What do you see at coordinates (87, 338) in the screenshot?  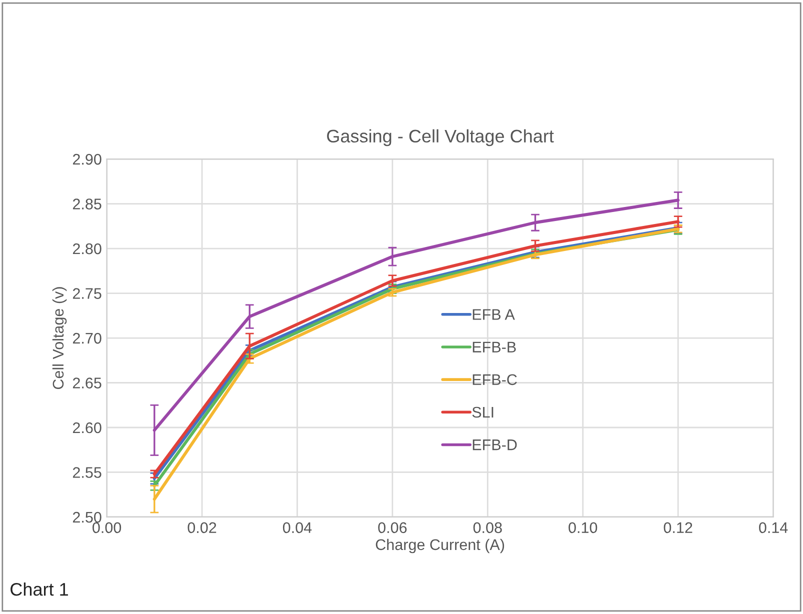 I see `y-tick-label: 2.70` at bounding box center [87, 338].